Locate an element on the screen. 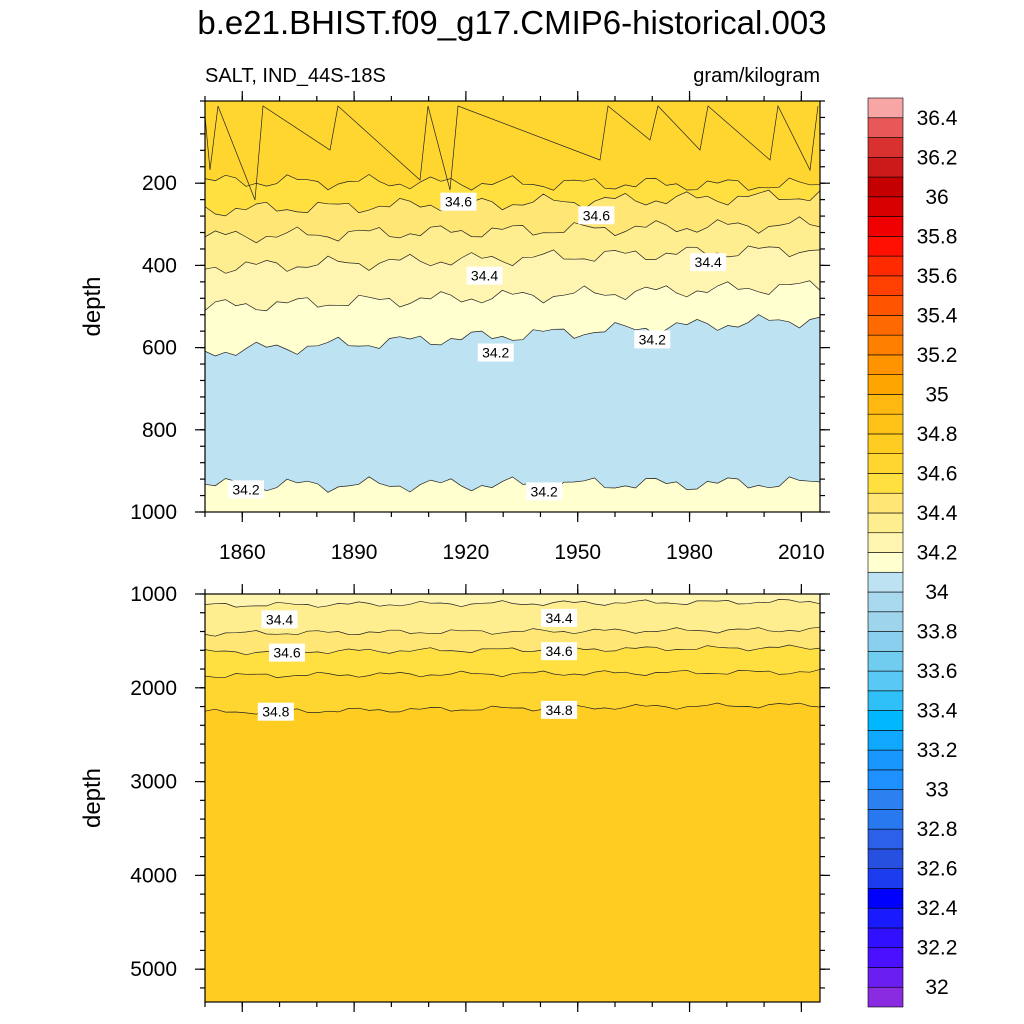 This screenshot has height=1024, width=1024. x-tick-label: 1920 is located at coordinates (466, 552).